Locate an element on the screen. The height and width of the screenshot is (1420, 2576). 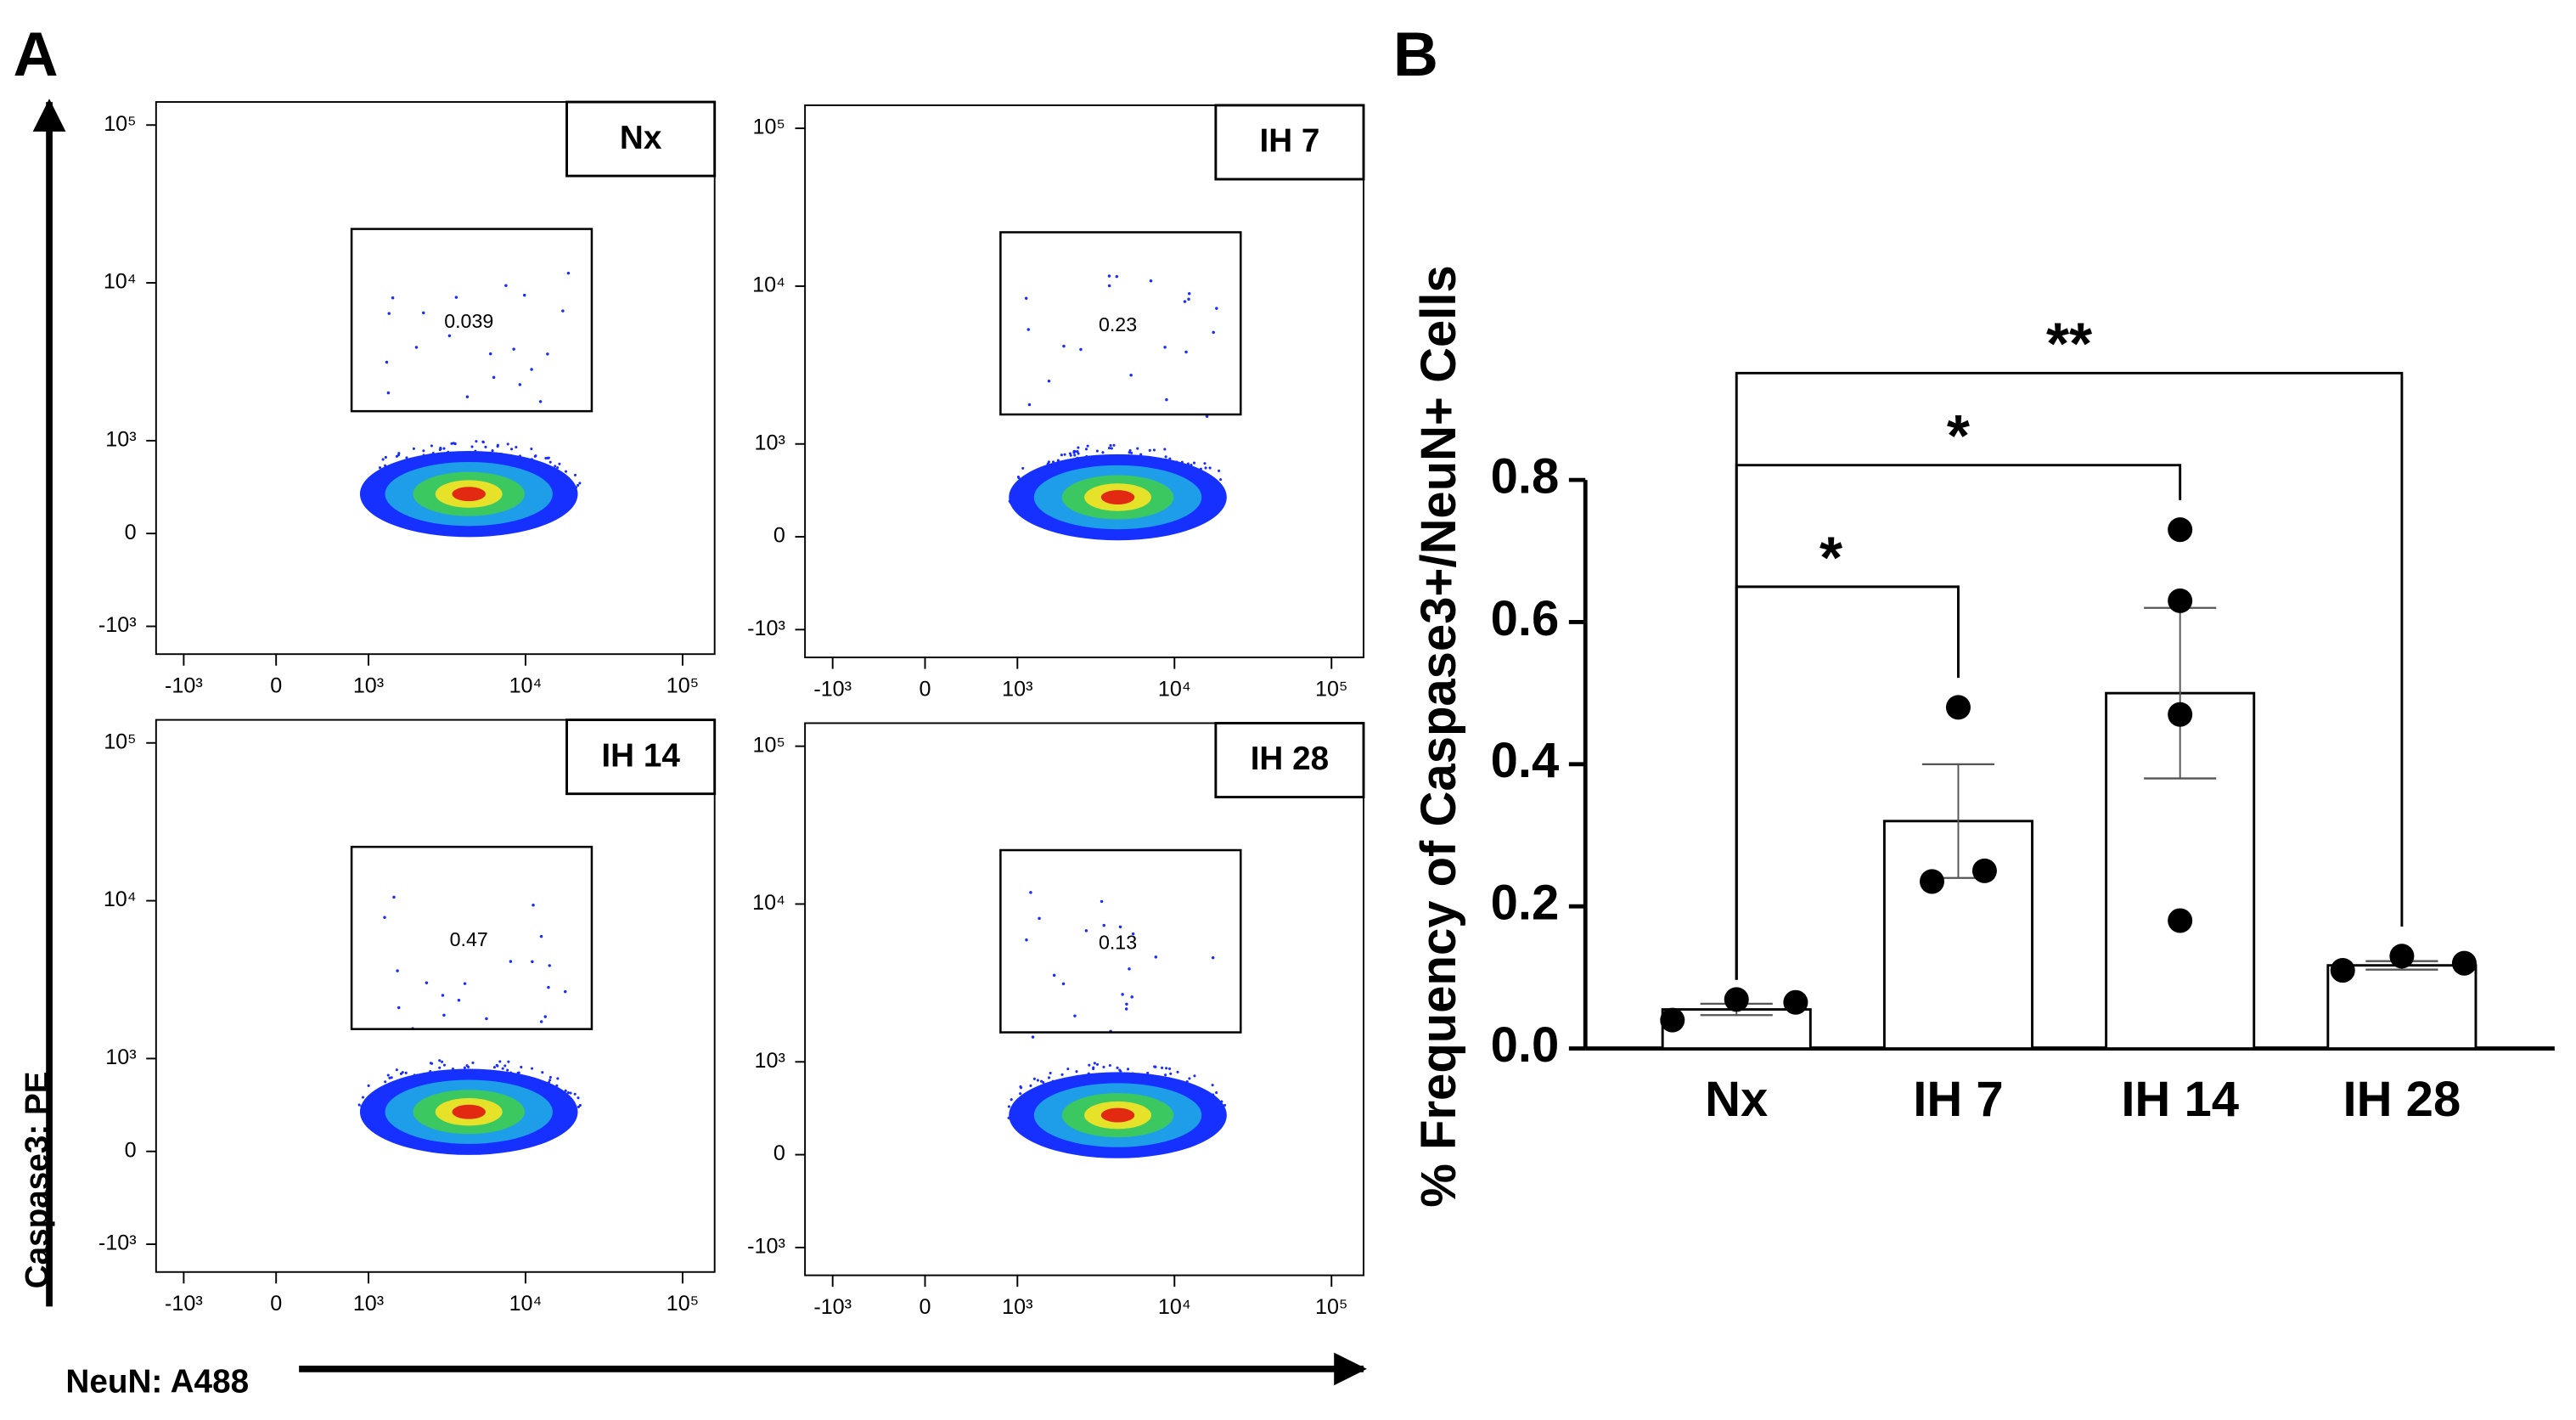
y-tick-label: 10⁴ is located at coordinates (120, 282).